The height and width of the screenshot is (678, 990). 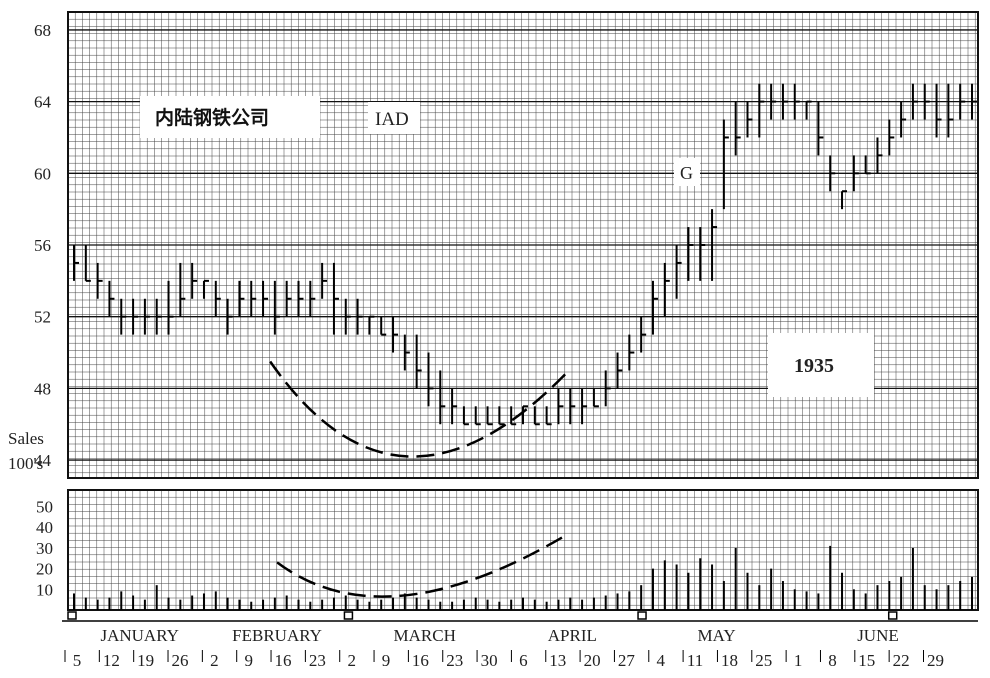 I want to click on week-label: 5, so click(x=77, y=660).